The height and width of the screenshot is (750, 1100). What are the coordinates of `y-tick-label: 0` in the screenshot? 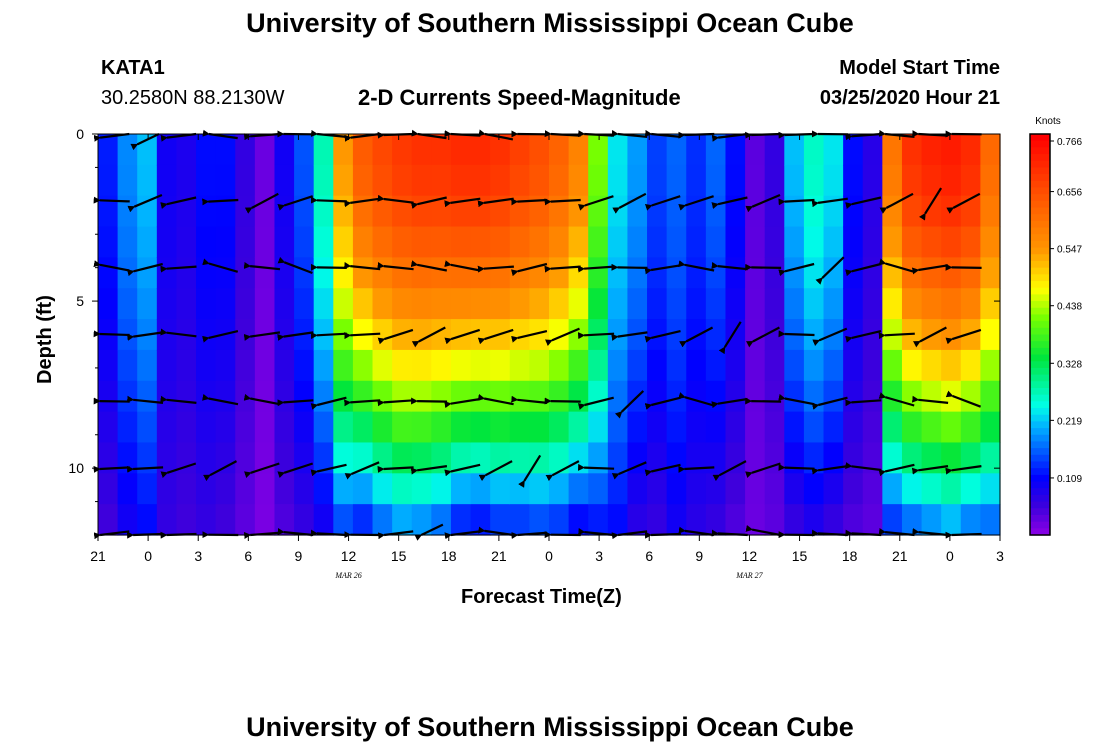 It's located at (80, 134).